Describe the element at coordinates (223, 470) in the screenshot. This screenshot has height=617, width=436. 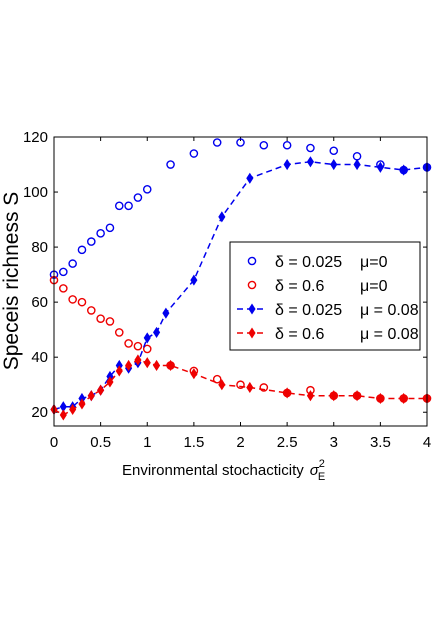
I see `x-axis-label: Environmental stochacticity σ2 E` at that location.